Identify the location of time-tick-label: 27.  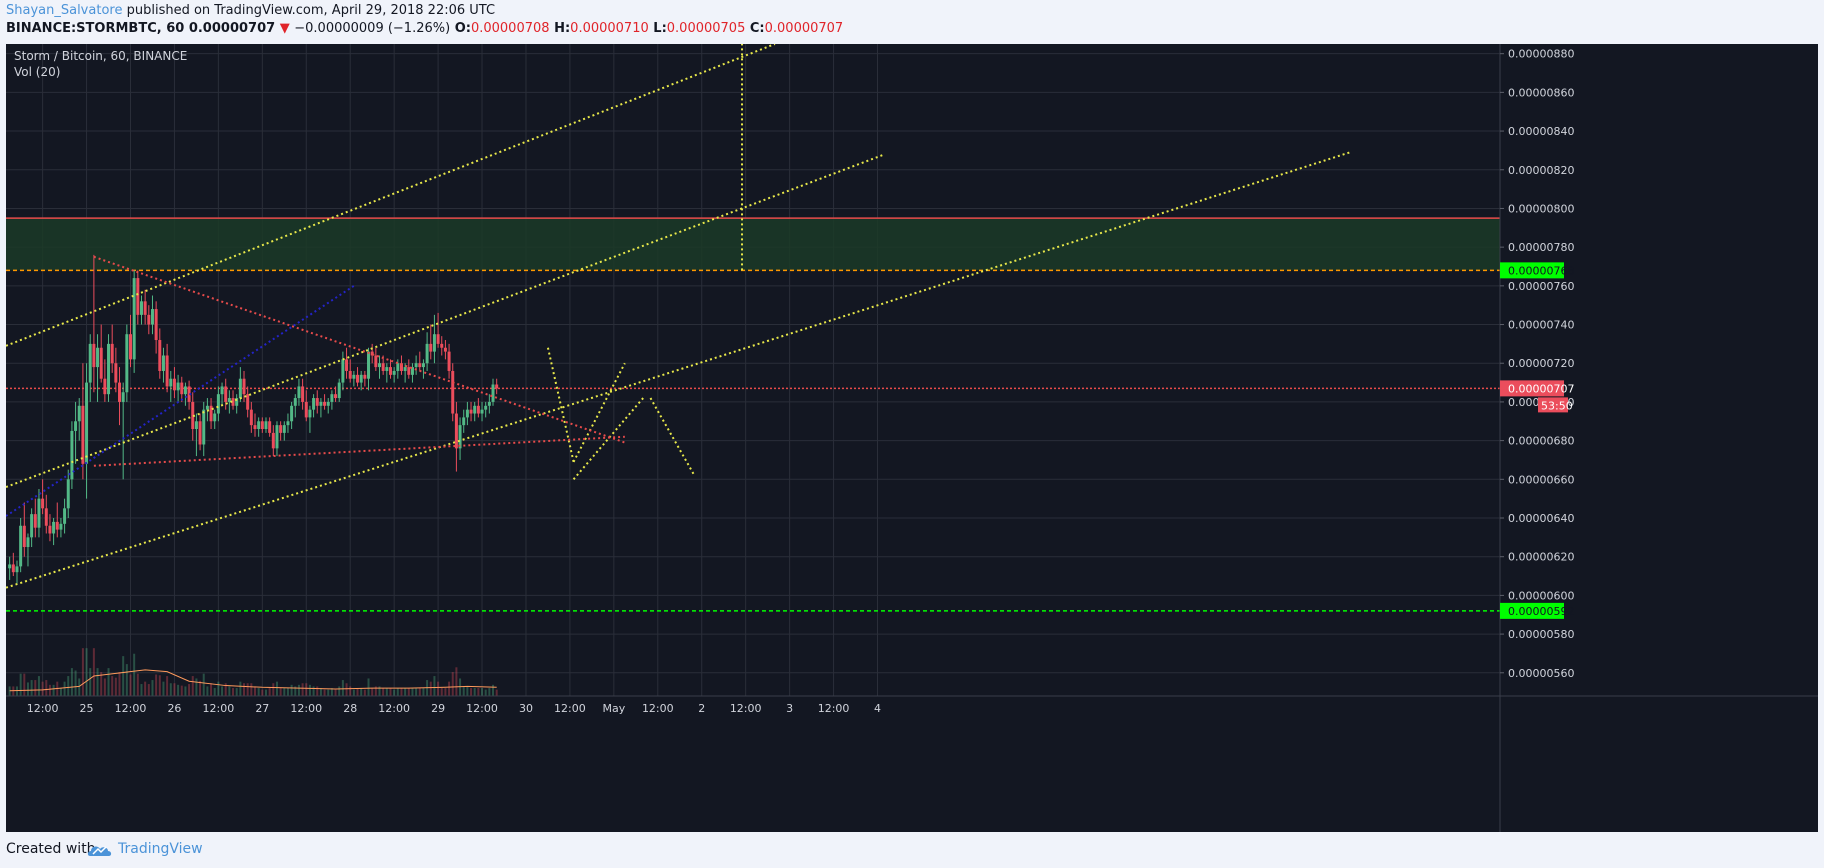
(262, 708).